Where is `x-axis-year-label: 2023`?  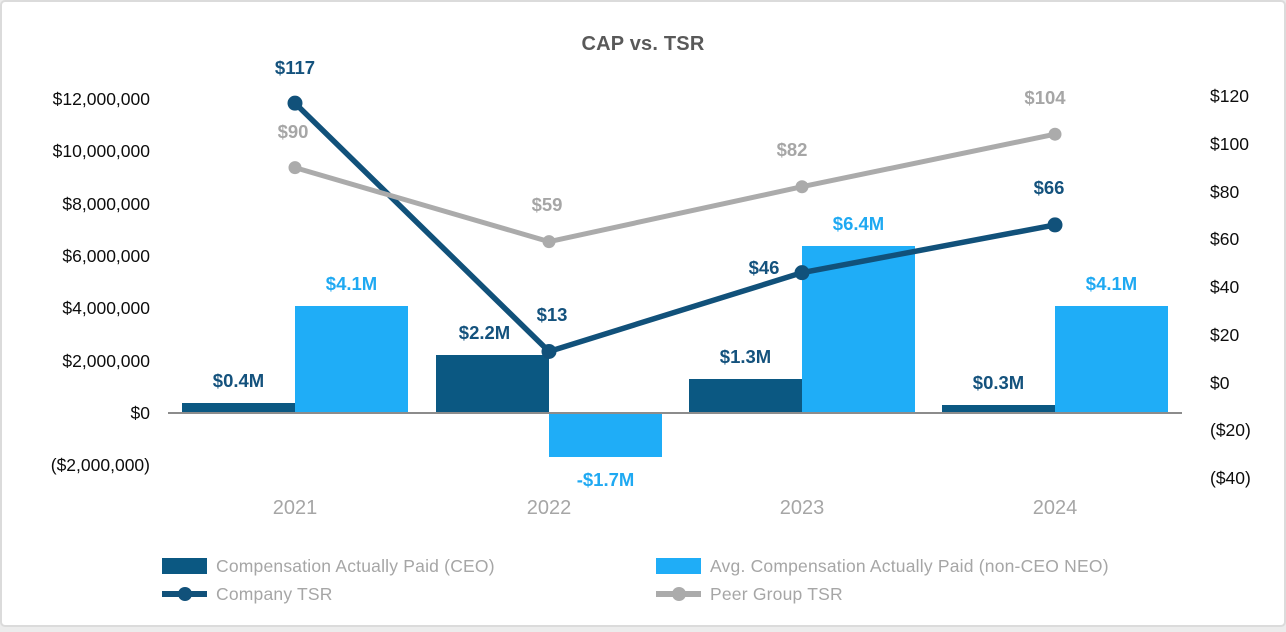 x-axis-year-label: 2023 is located at coordinates (802, 508).